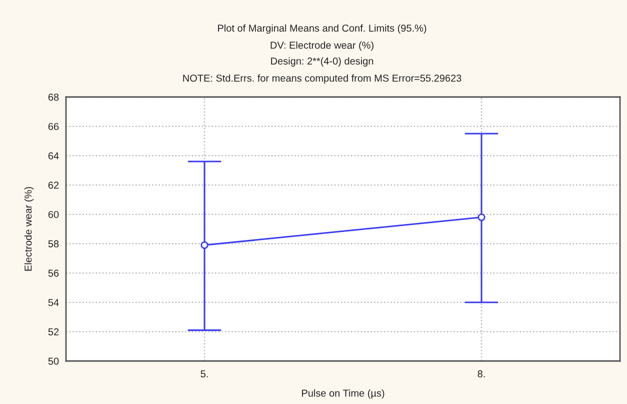  Describe the element at coordinates (322, 29) in the screenshot. I see `chart-title: Plot of Marginal Means and Conf. Limits (95.%)` at that location.